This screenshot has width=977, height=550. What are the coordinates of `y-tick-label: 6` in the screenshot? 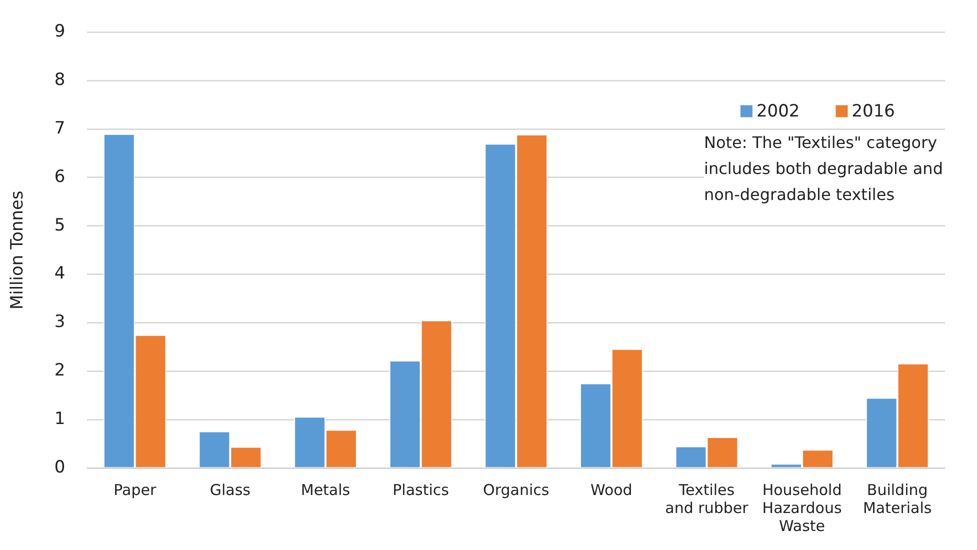 It's located at (60, 176).